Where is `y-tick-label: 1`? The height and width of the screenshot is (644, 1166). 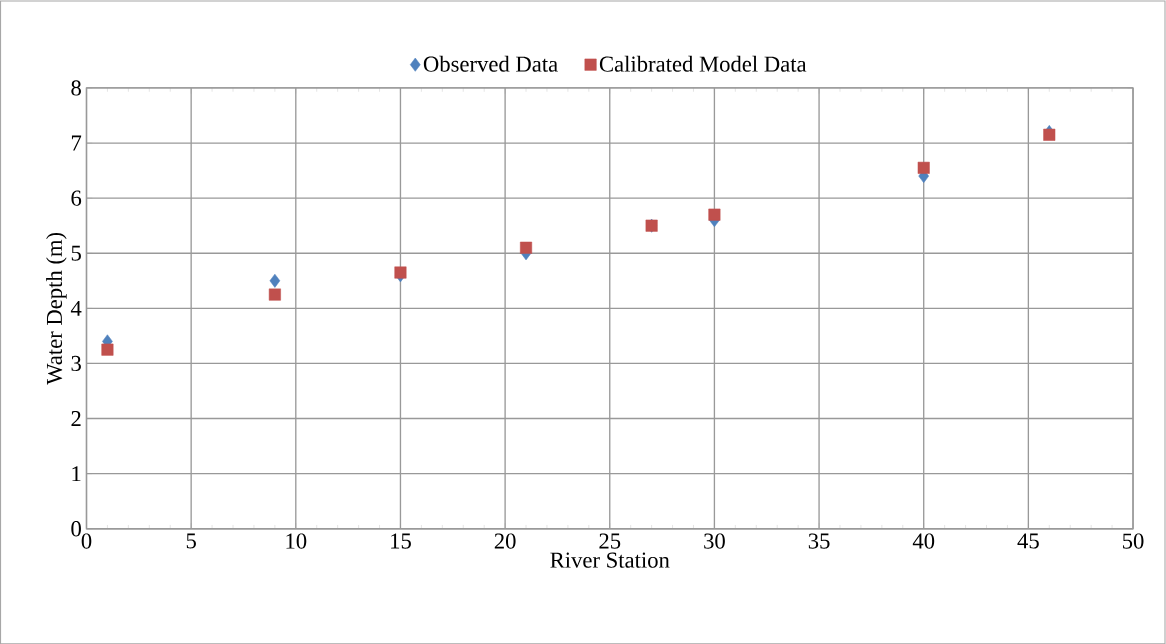 y-tick-label: 1 is located at coordinates (76, 474).